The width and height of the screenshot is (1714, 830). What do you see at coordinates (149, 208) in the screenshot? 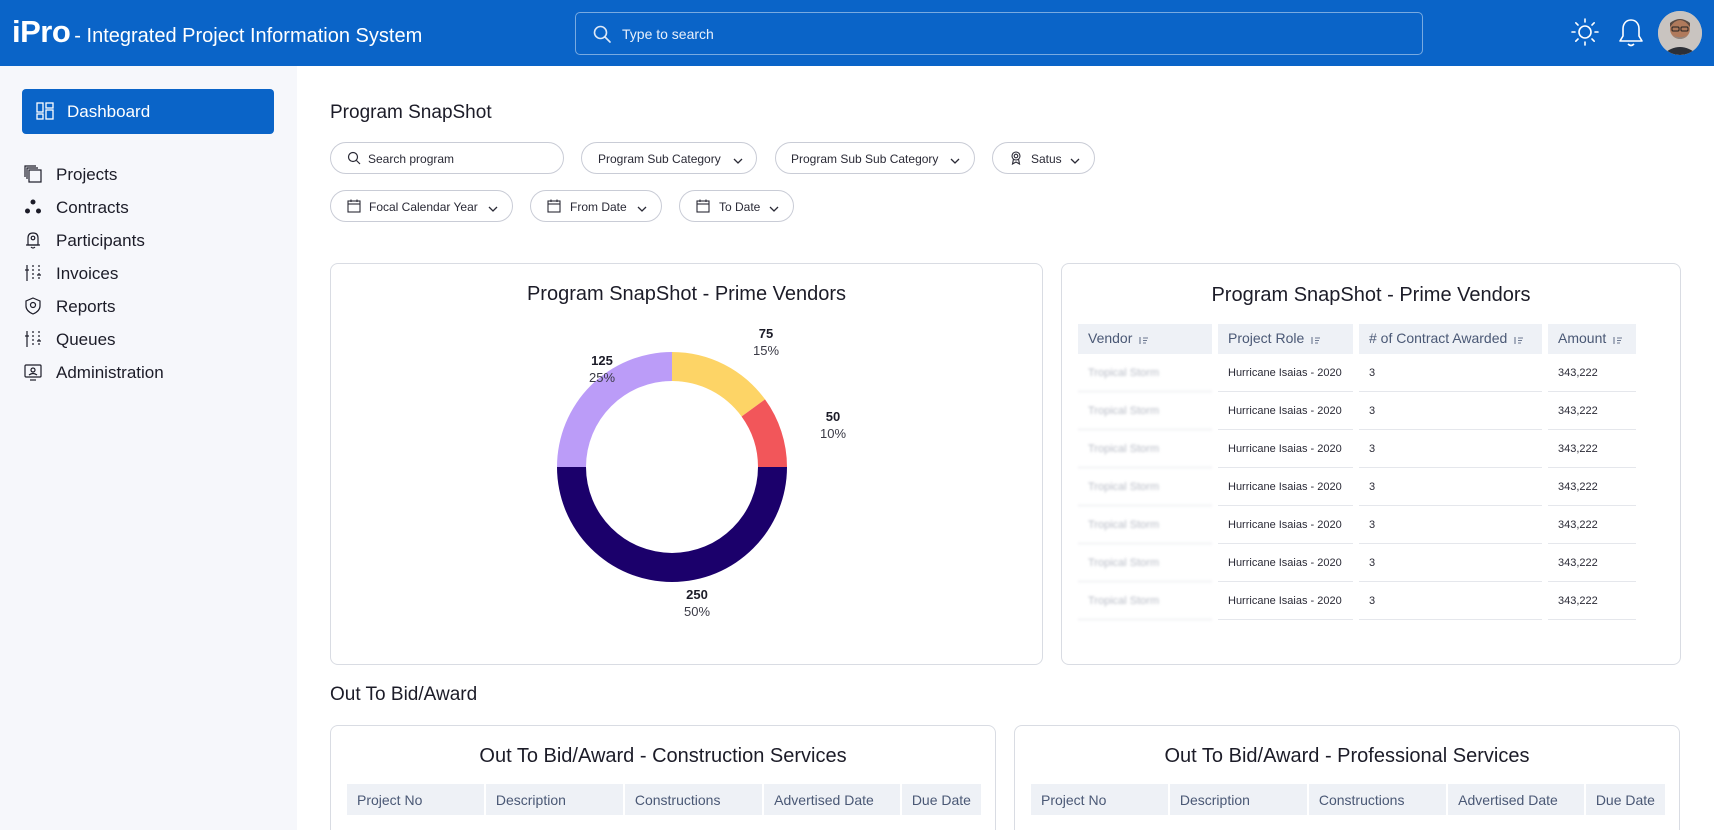
I see `sidebar-item-contracts: Contracts` at bounding box center [149, 208].